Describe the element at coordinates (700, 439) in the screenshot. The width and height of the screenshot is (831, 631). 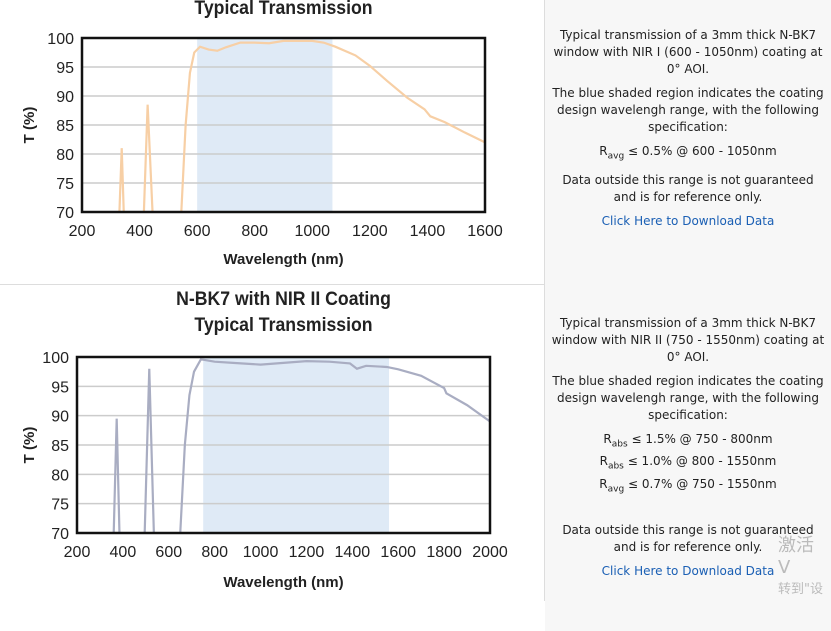
I see `spec-value: ≤ 1.5% @ 750 - 800nm` at that location.